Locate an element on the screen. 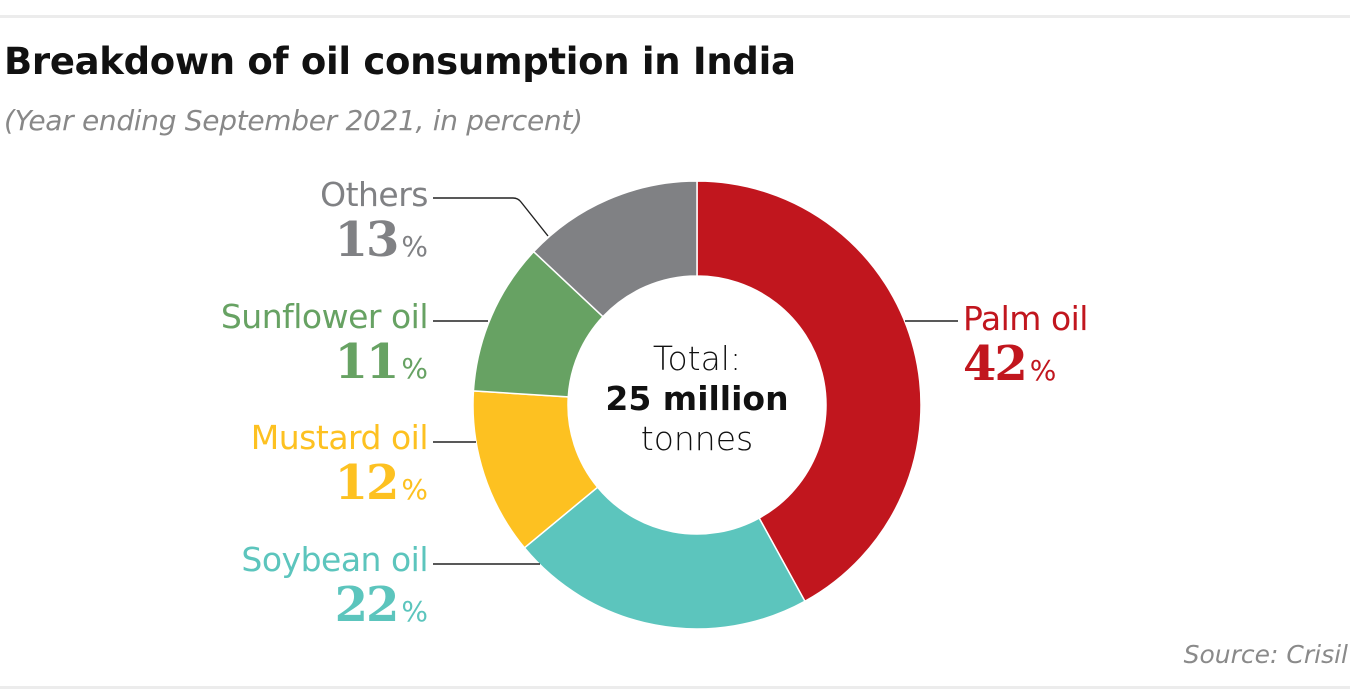  center-total-label: Total: 25 million tonnes is located at coordinates (697, 399).